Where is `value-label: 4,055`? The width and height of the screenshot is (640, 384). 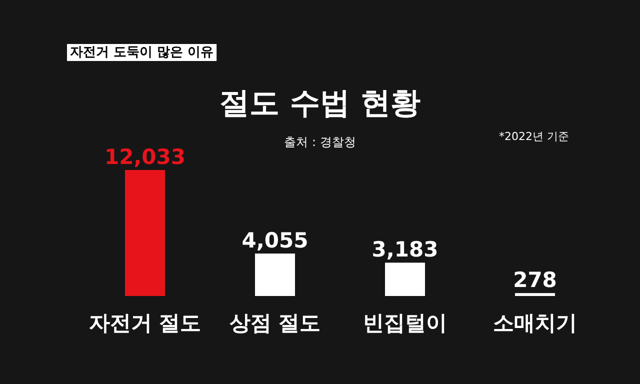 value-label: 4,055 is located at coordinates (275, 240).